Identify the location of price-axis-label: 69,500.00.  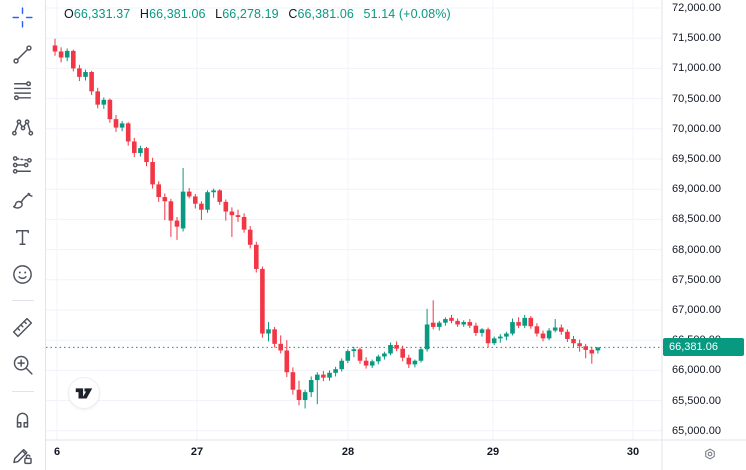
(696, 159).